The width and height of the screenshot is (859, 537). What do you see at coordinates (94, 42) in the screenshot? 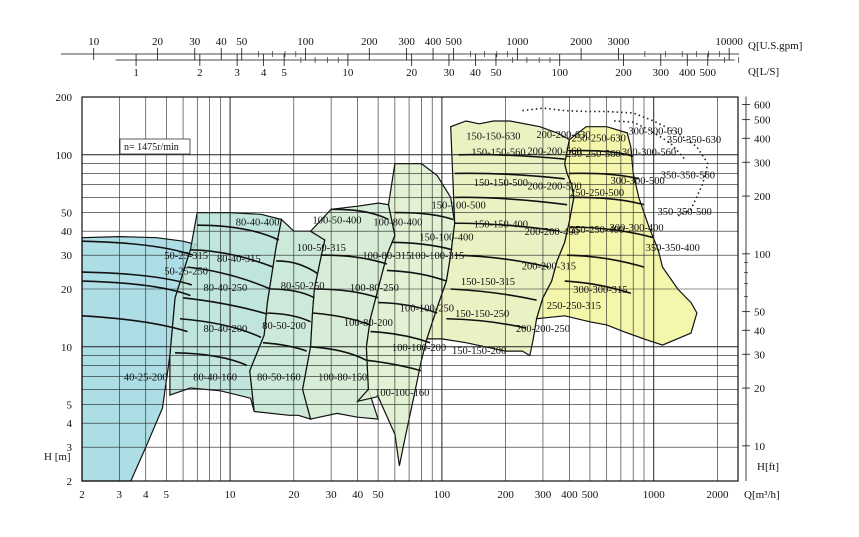
I see `gpm-tick-label: 10` at bounding box center [94, 42].